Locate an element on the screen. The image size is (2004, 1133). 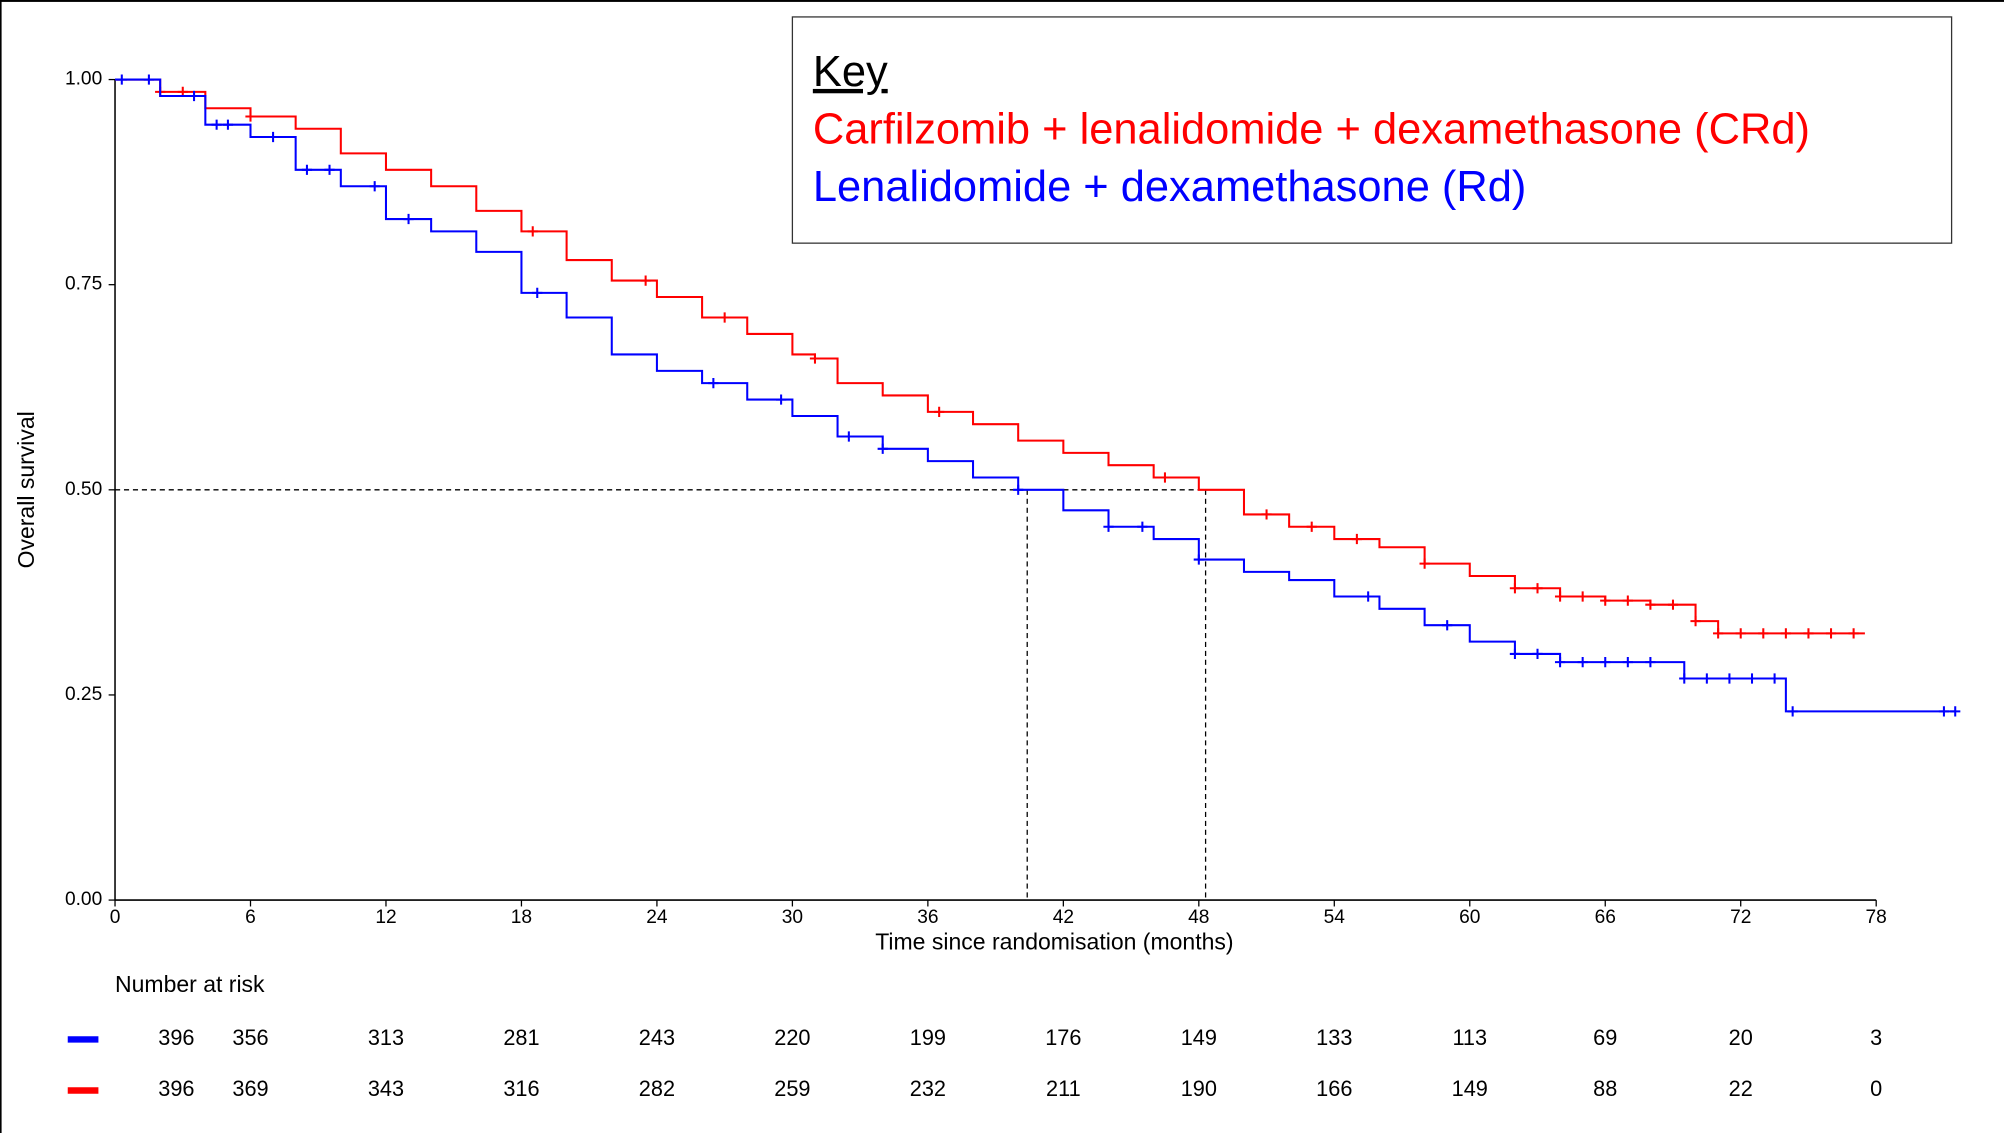
risk-count: 282 is located at coordinates (657, 1088).